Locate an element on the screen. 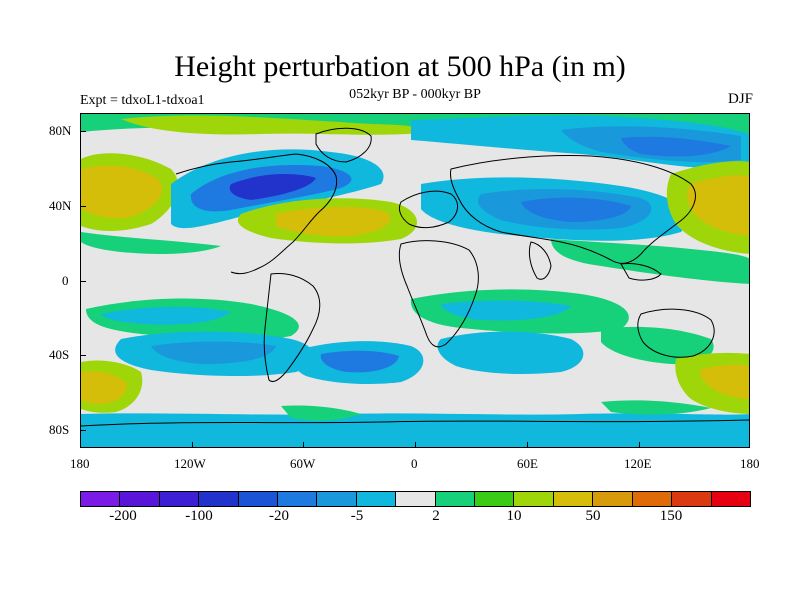 The height and width of the screenshot is (600, 800). colorbar-label: 150 is located at coordinates (671, 516).